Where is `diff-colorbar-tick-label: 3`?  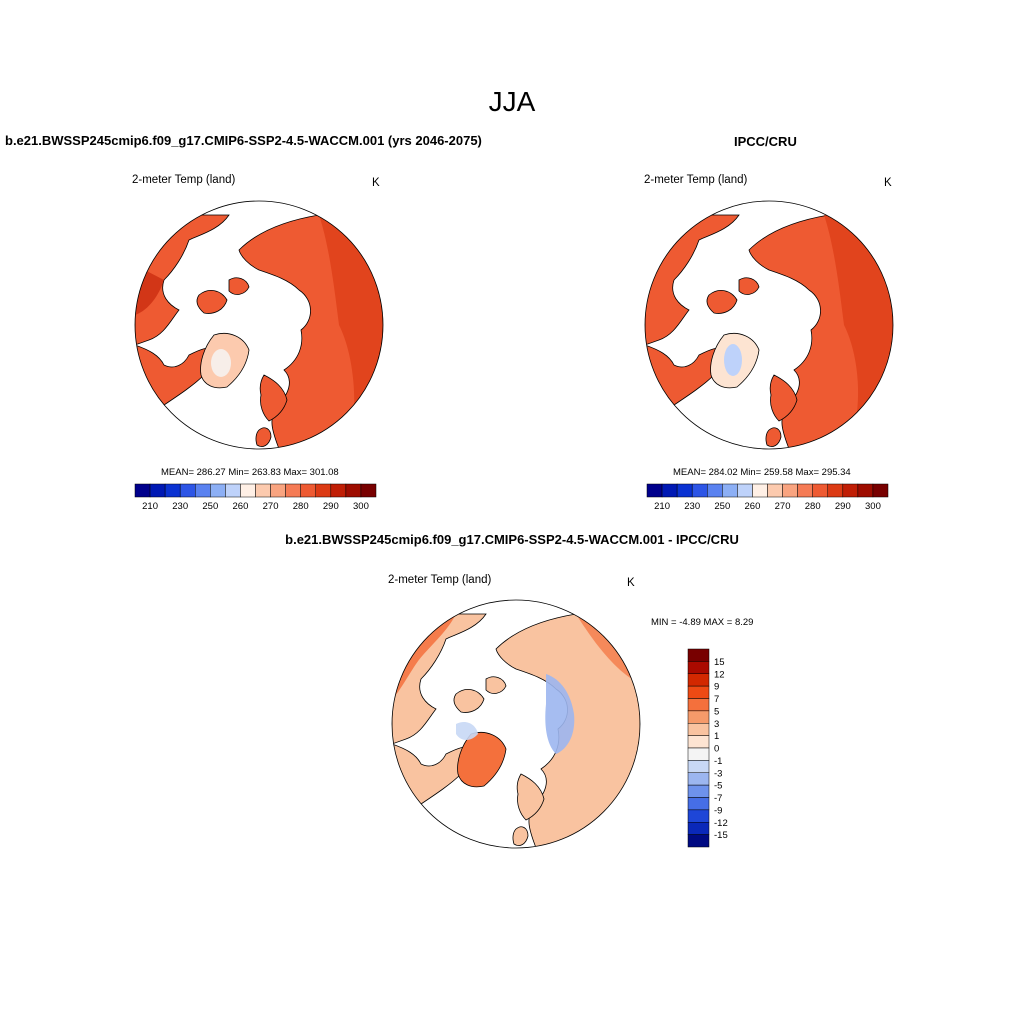
diff-colorbar-tick-label: 3 is located at coordinates (716, 724).